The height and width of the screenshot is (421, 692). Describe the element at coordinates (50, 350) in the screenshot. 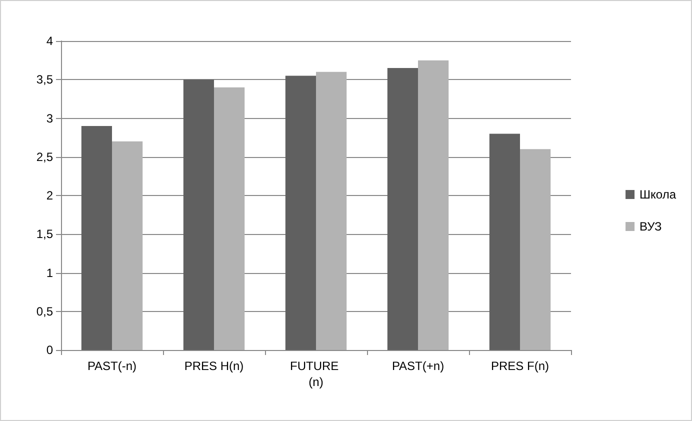

I see `y-tick-label: 0` at that location.